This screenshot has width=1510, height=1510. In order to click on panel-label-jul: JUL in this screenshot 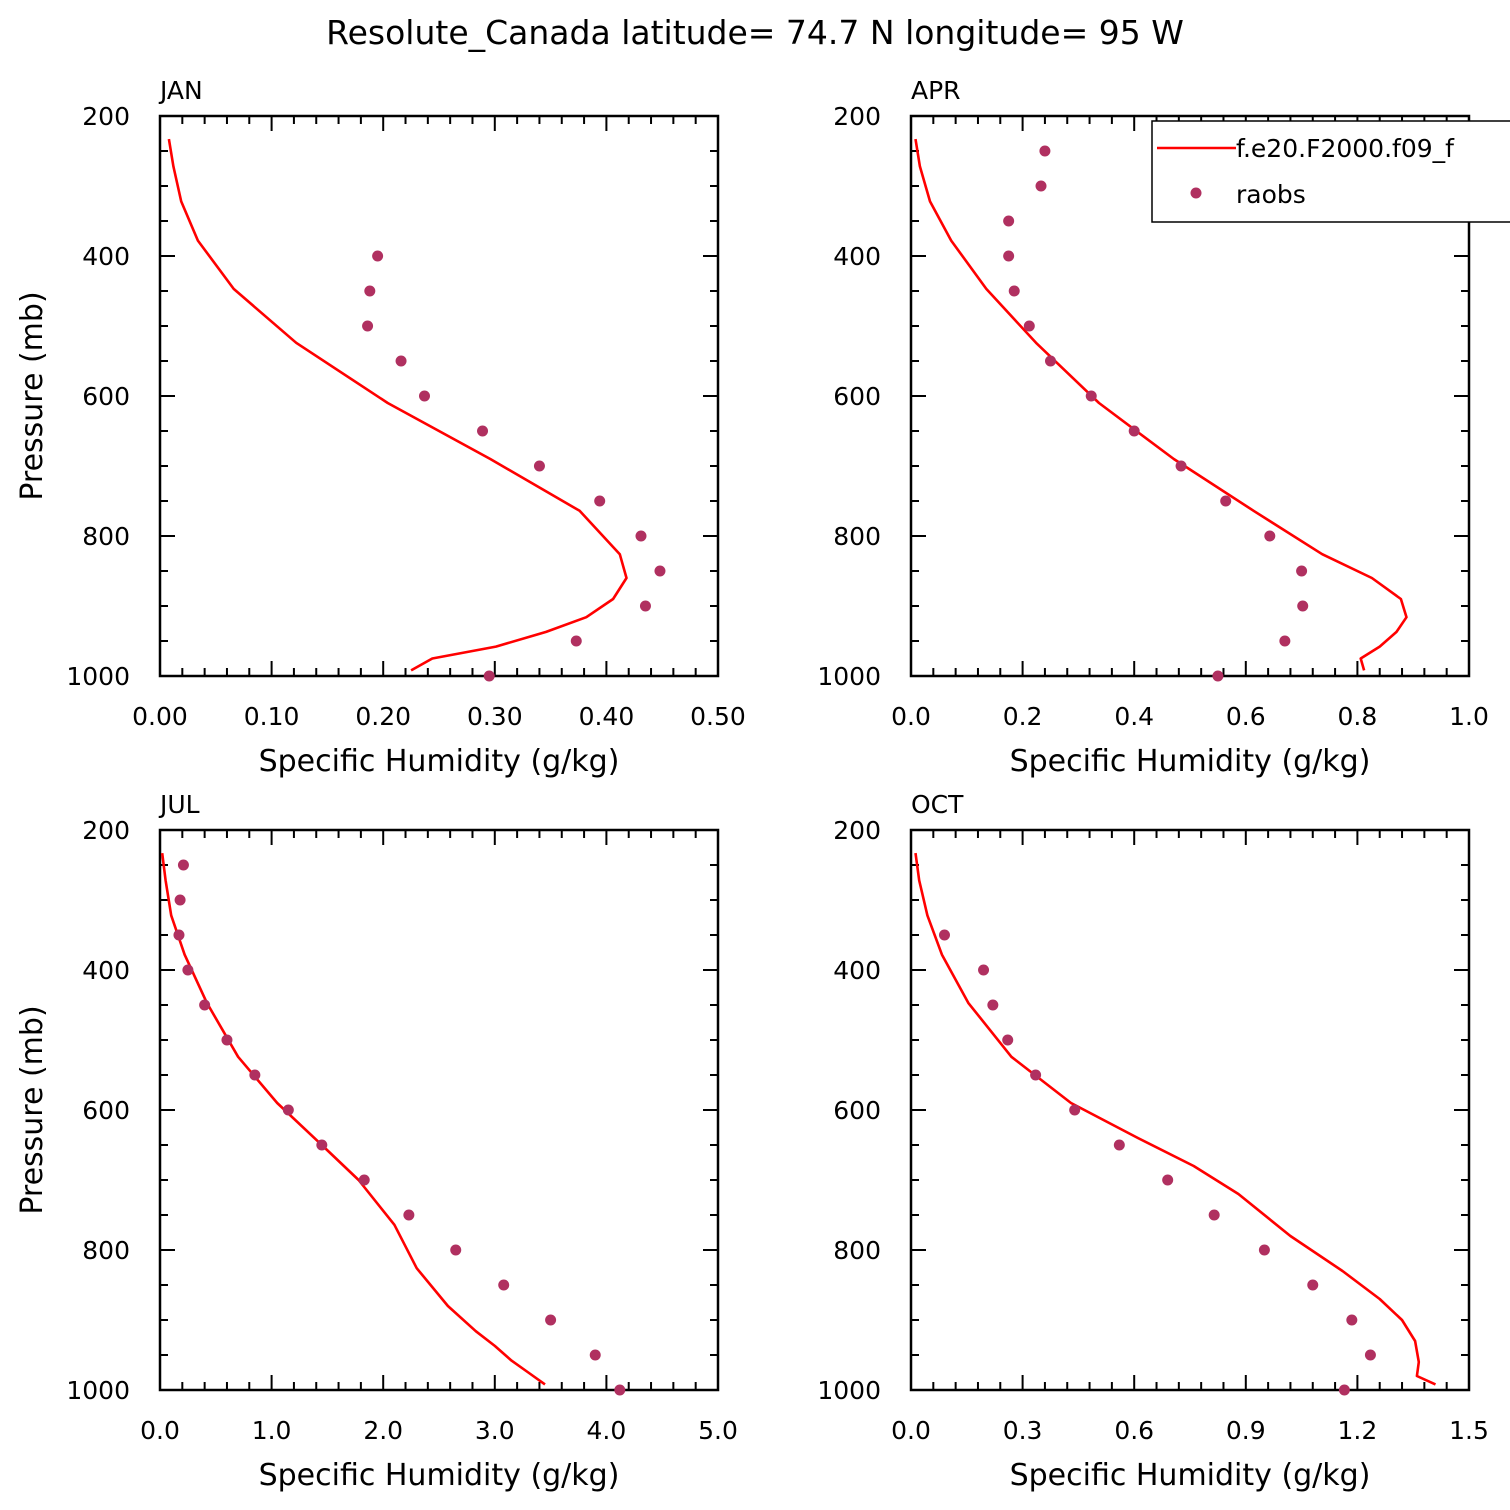, I will do `click(179, 804)`.